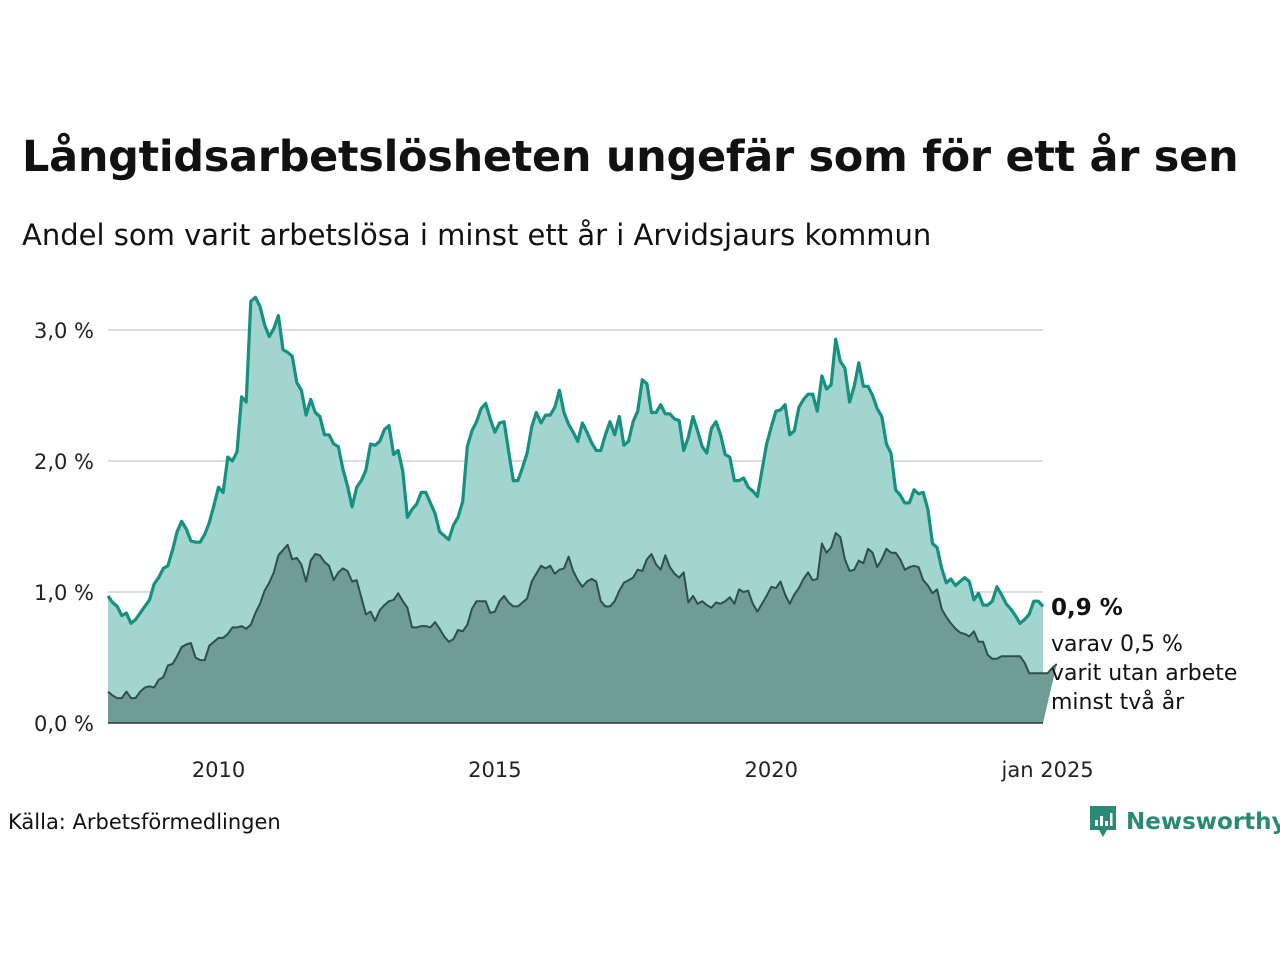 The image size is (1280, 960). Describe the element at coordinates (218, 770) in the screenshot. I see `x-tick-label: 2010` at that location.